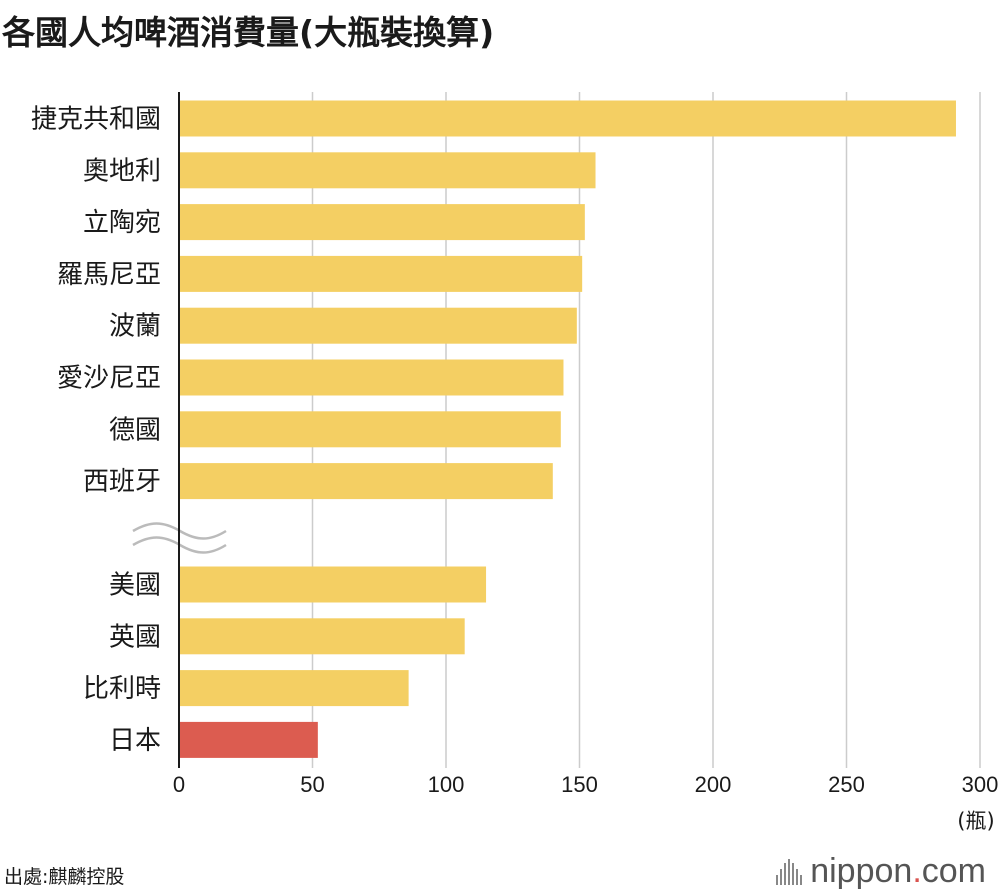 The image size is (1000, 896). Describe the element at coordinates (975, 821) in the screenshot. I see `x-axis-unit: (瓶)` at that location.